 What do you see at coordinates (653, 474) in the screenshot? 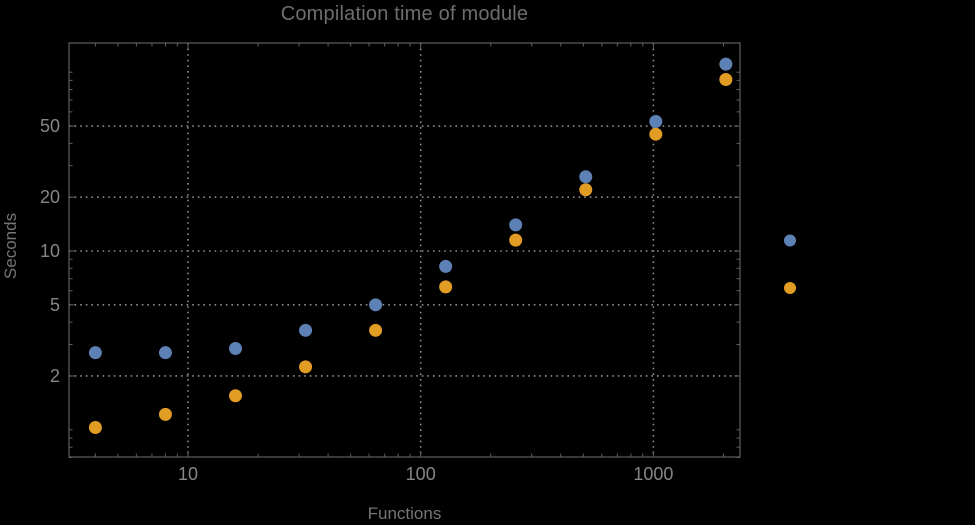
I see `x-tick-label: 1000` at bounding box center [653, 474].